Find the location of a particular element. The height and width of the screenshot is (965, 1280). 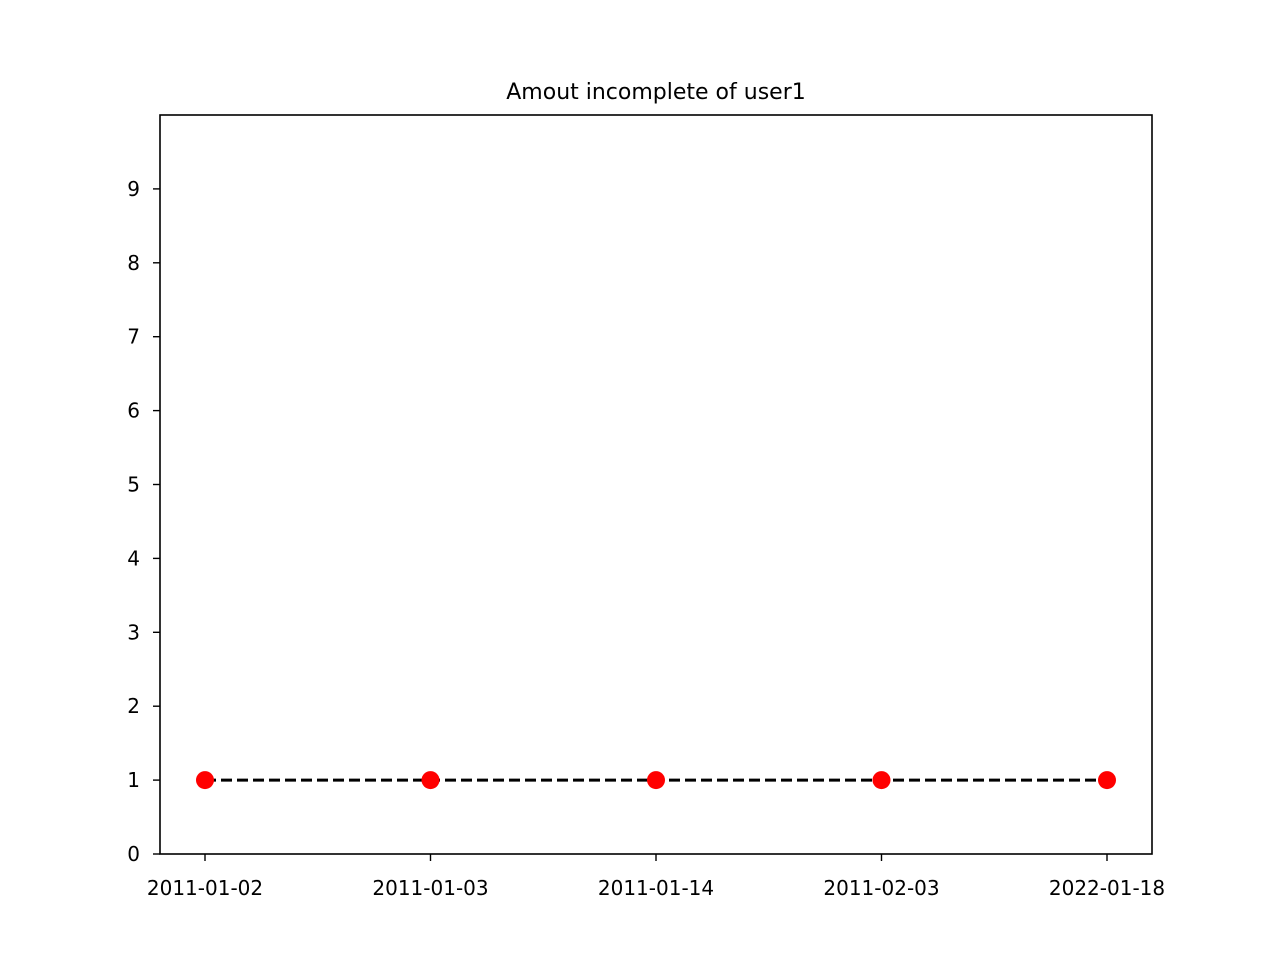

y-tick-label: 9 is located at coordinates (133, 189).